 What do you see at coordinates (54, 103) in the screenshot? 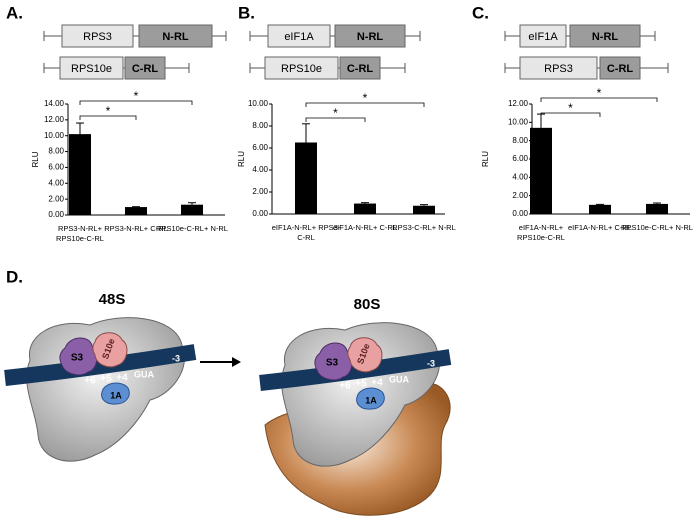
I see `y-tick-label: 14.00` at bounding box center [54, 103].